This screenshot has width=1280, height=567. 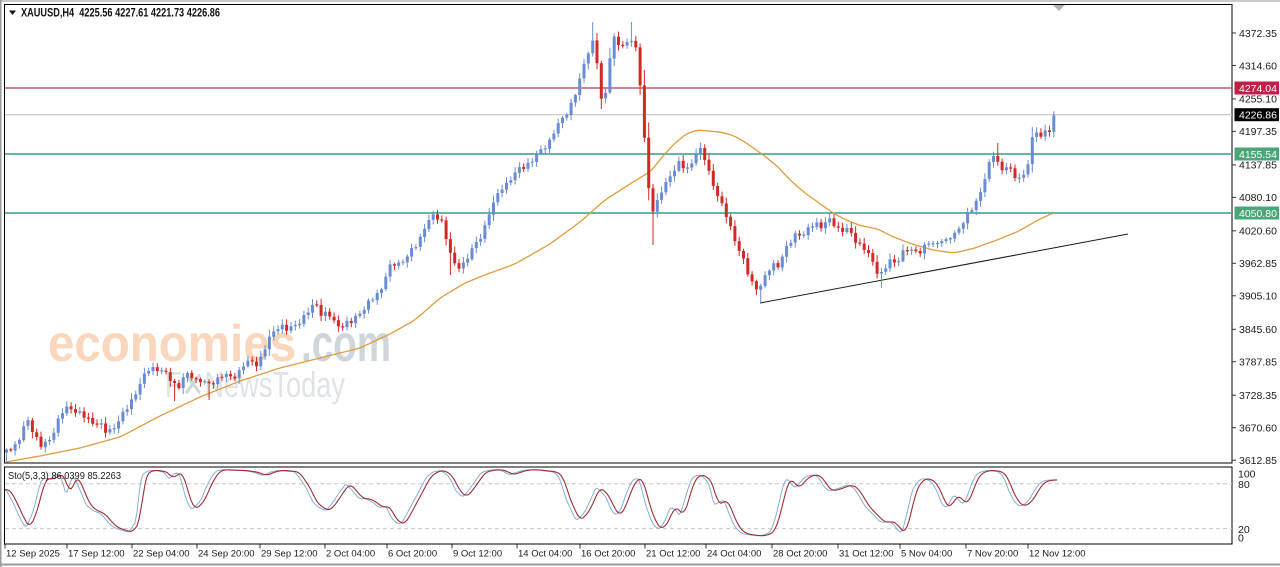 What do you see at coordinates (800, 554) in the screenshot?
I see `svg-text: 28 Oct 20:00` at bounding box center [800, 554].